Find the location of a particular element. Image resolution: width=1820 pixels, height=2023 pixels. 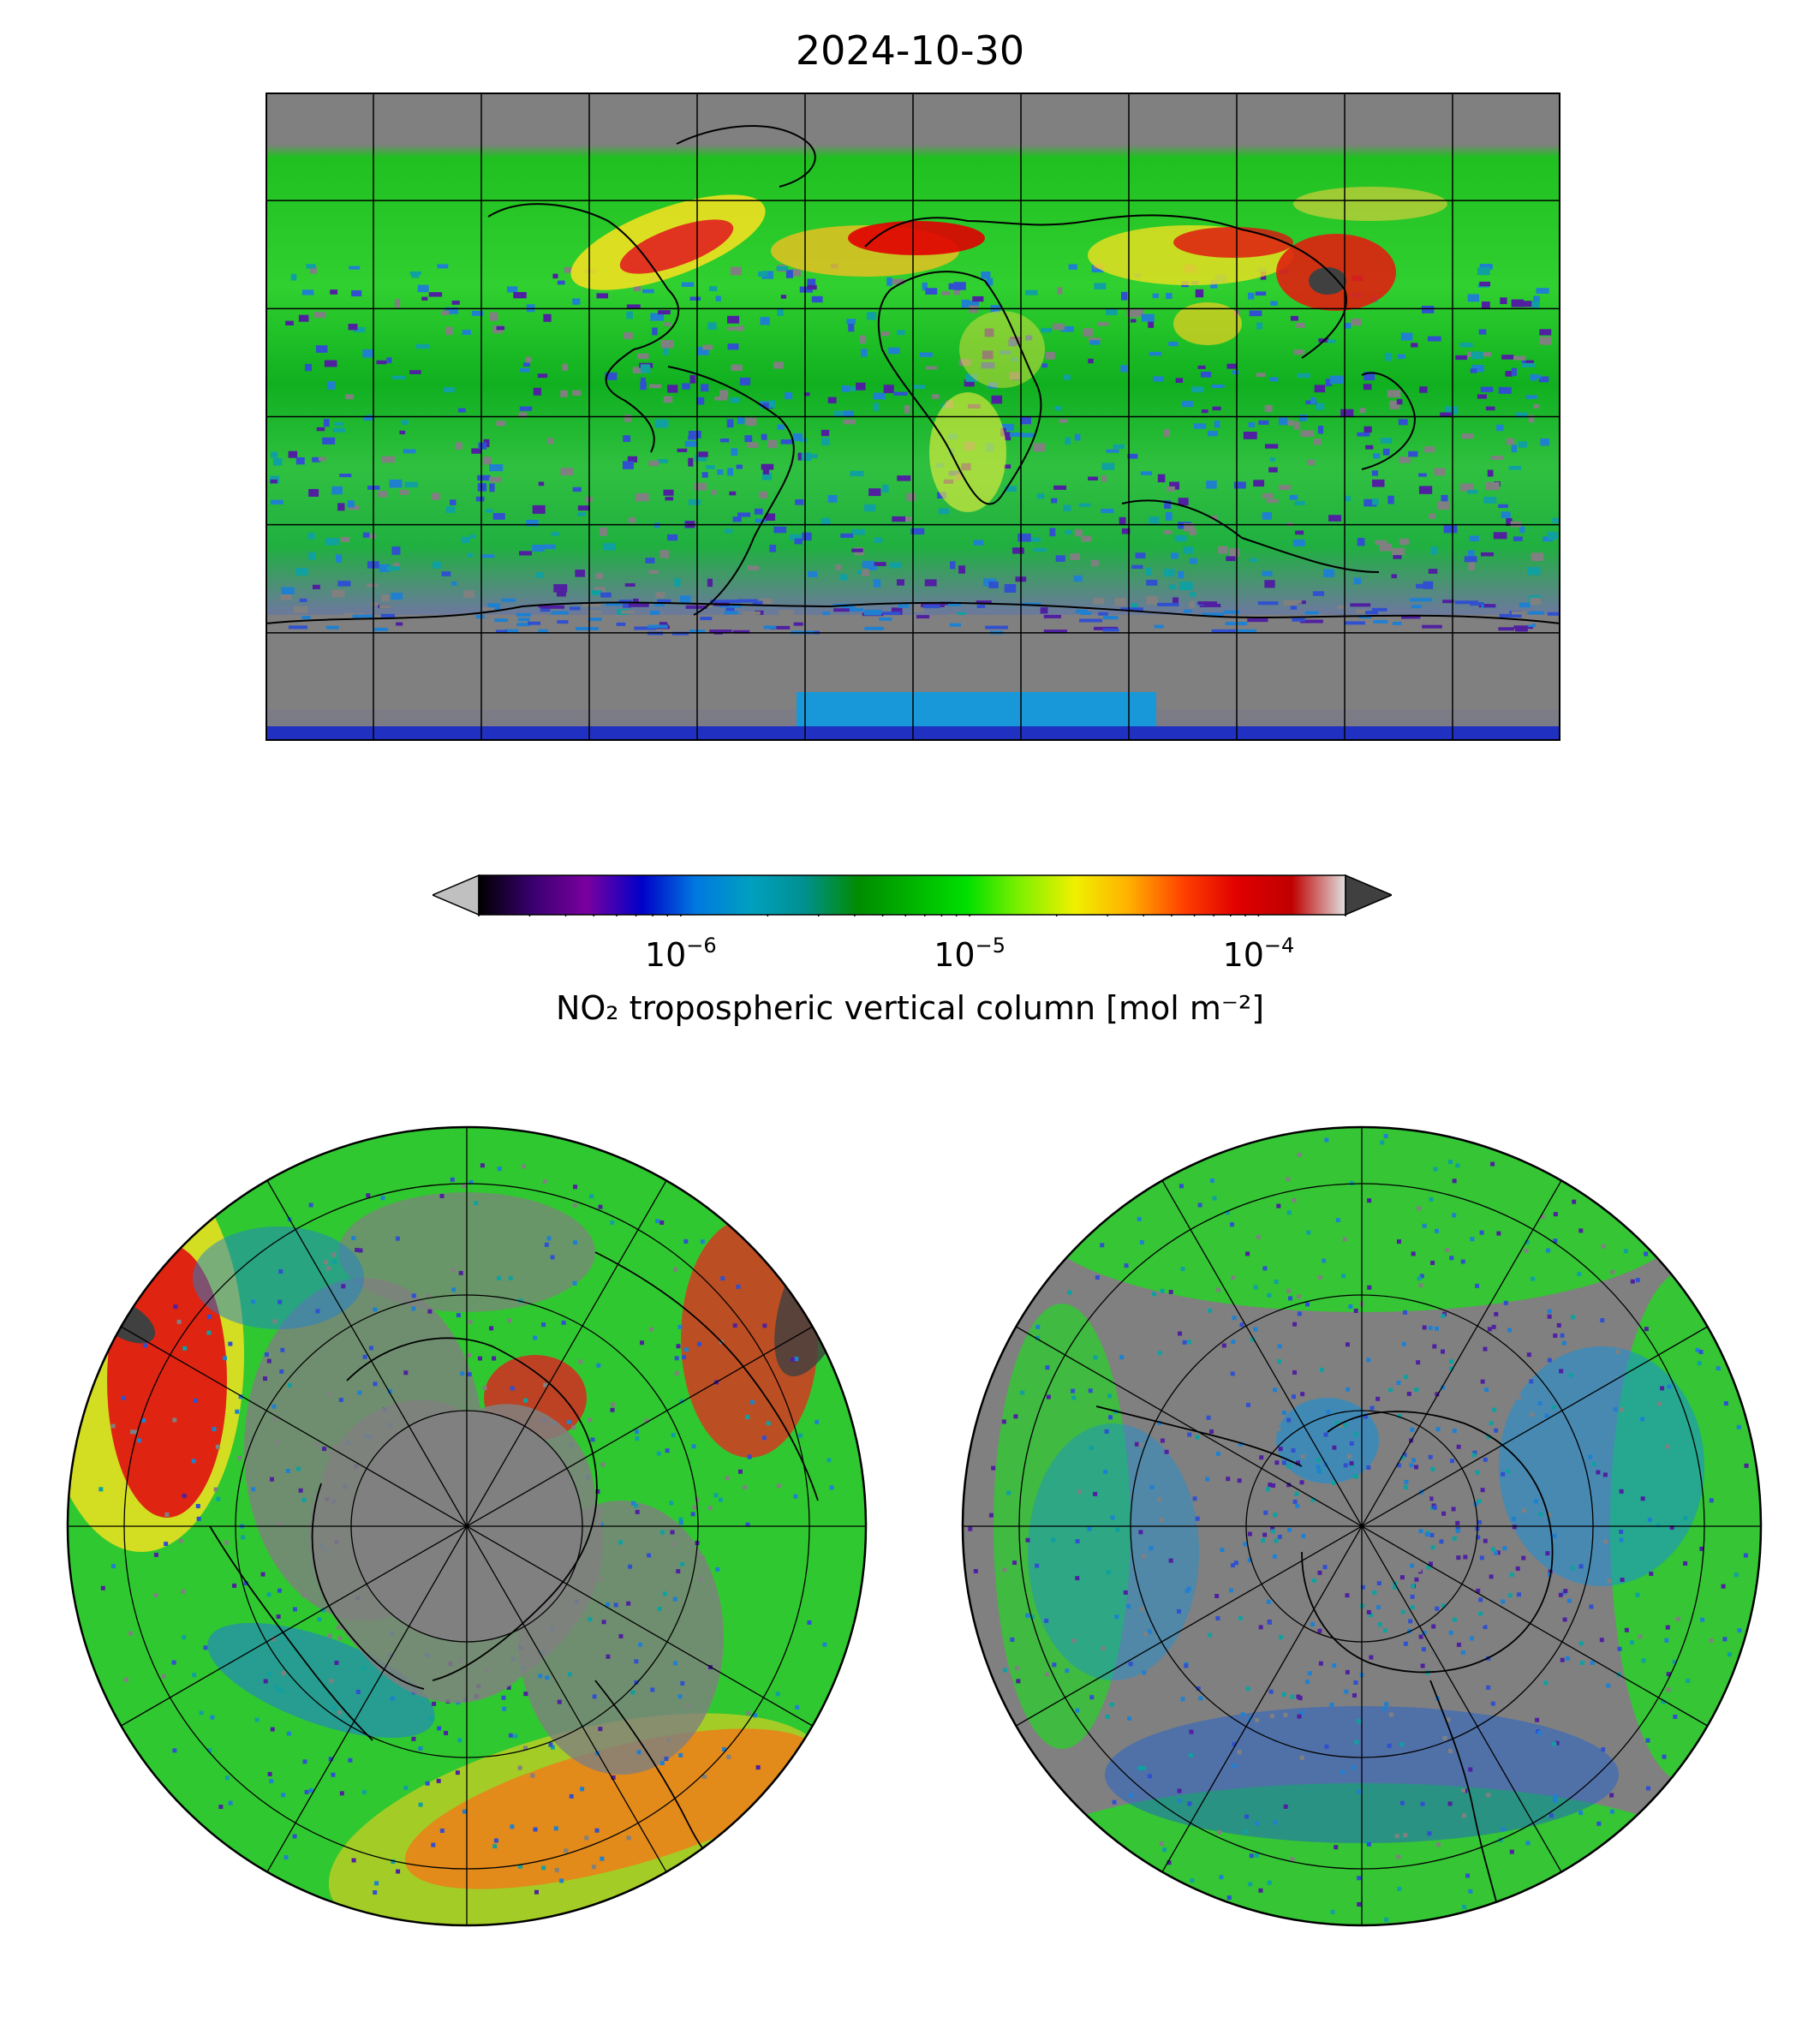

coastline is located at coordinates (731, 491).